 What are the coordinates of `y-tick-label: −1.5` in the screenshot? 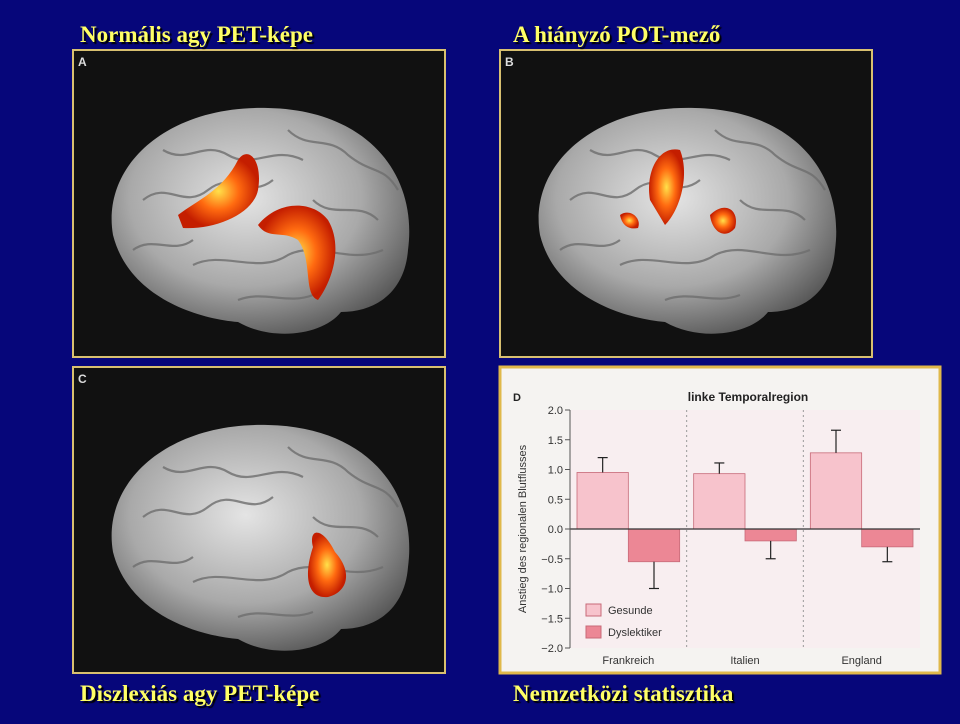 It's located at (552, 619).